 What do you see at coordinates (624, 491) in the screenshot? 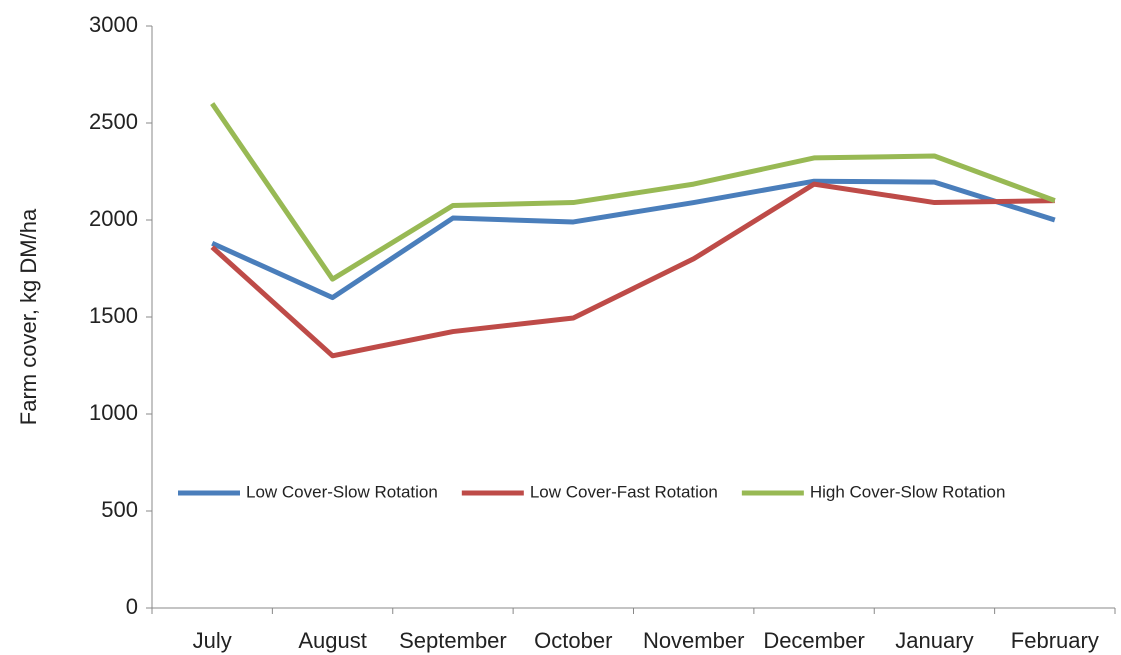
I see `legend-label: Low Cover-Fast Rotation` at bounding box center [624, 491].